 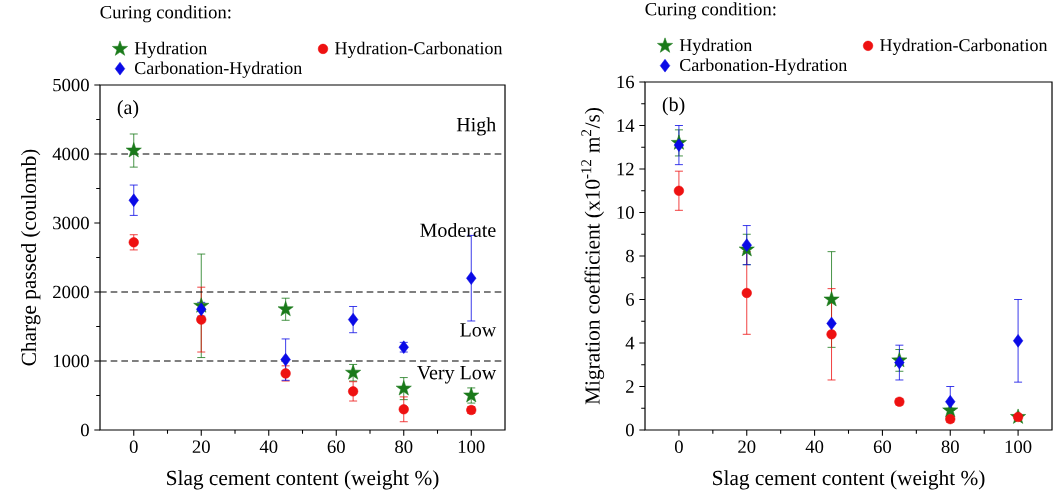 I want to click on y-tick-label: 14, so click(x=626, y=125).